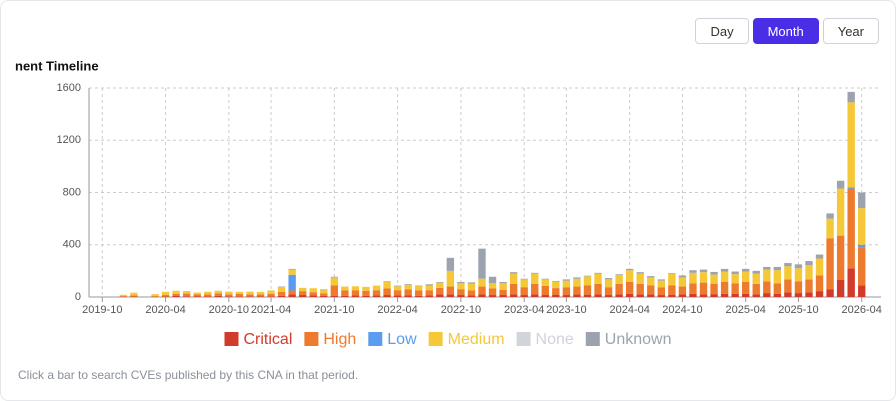 The height and width of the screenshot is (401, 896). I want to click on period-button: Month, so click(785, 31).